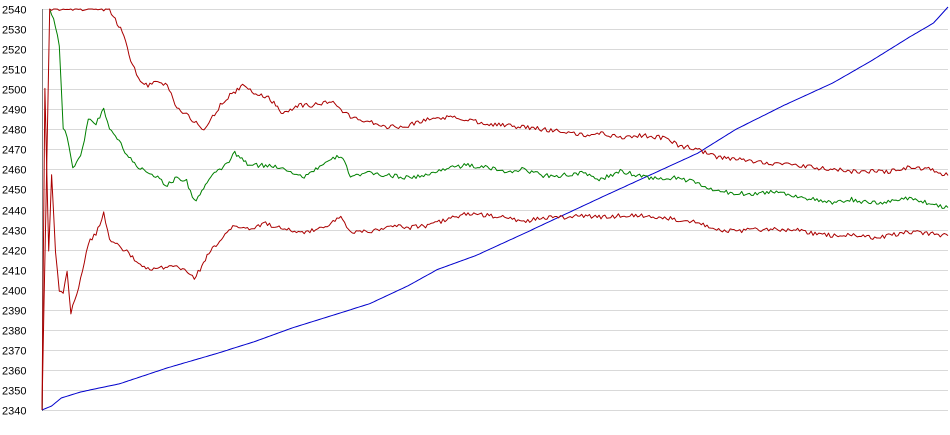  What do you see at coordinates (14, 71) in the screenshot?
I see `y-tick-label: 2510` at bounding box center [14, 71].